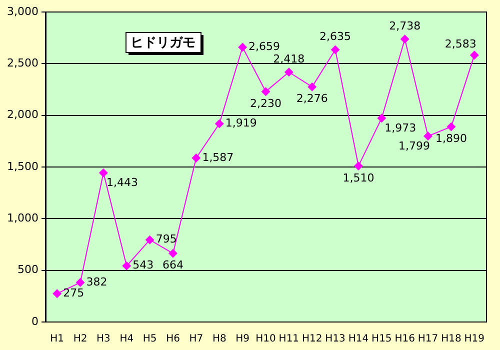 The image size is (500, 350). What do you see at coordinates (34, 321) in the screenshot?
I see `y-tick-label: 0` at bounding box center [34, 321].